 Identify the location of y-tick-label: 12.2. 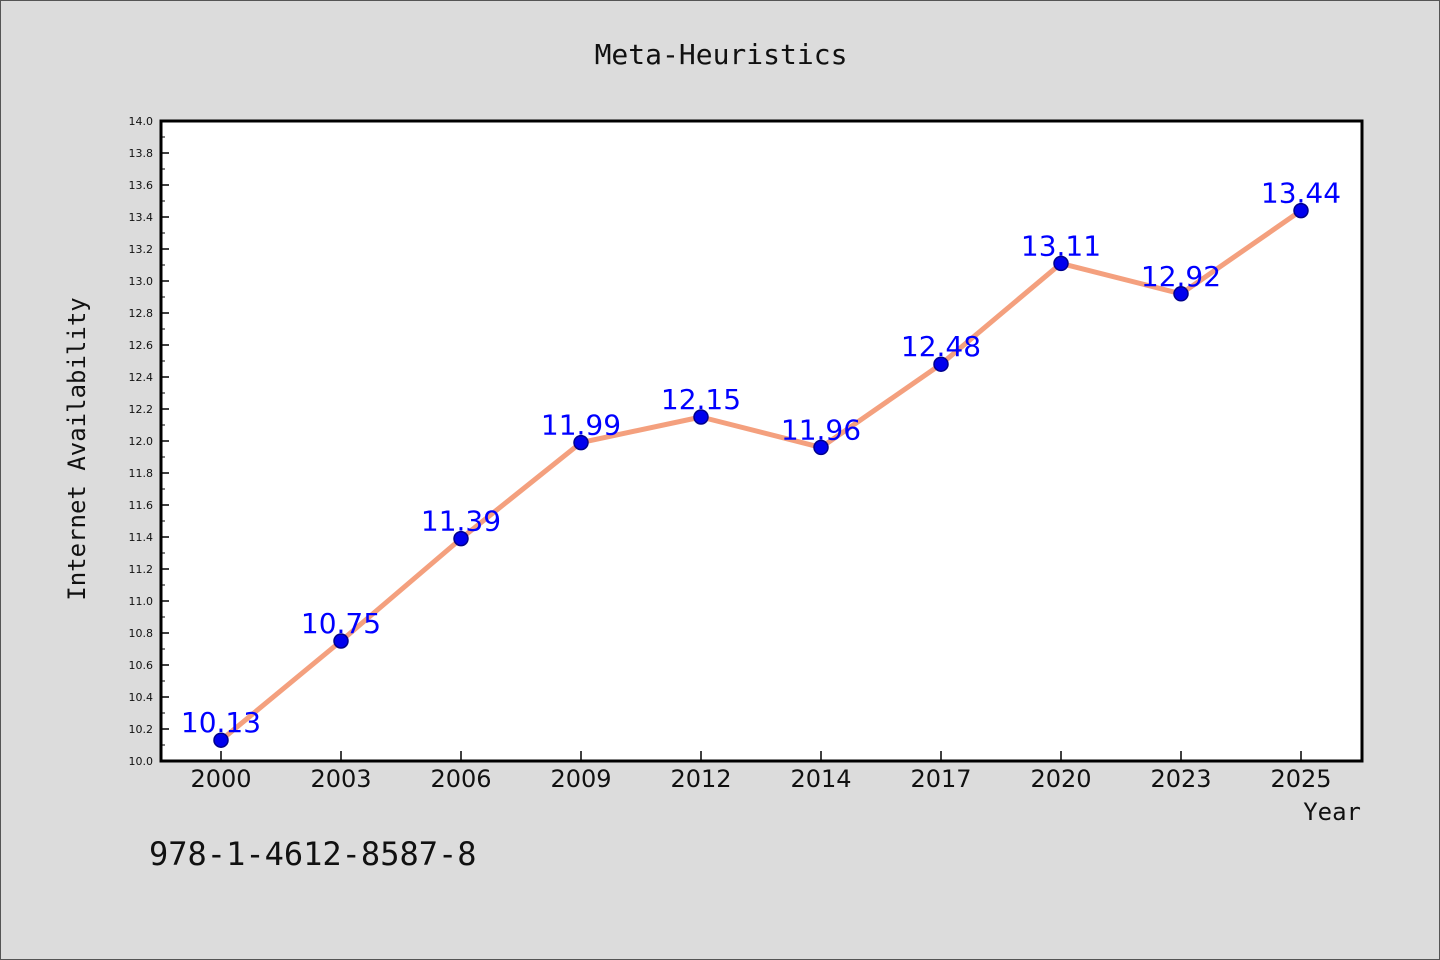
(141, 409).